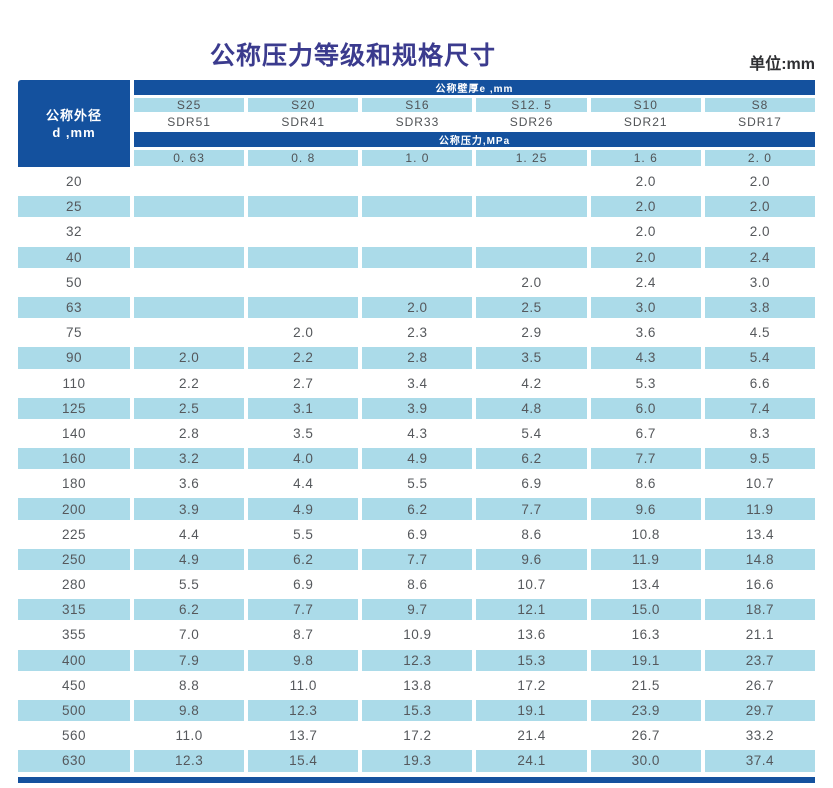 The width and height of the screenshot is (833, 788). Describe the element at coordinates (303, 459) in the screenshot. I see `wall-thickness-value: 4.0` at that location.